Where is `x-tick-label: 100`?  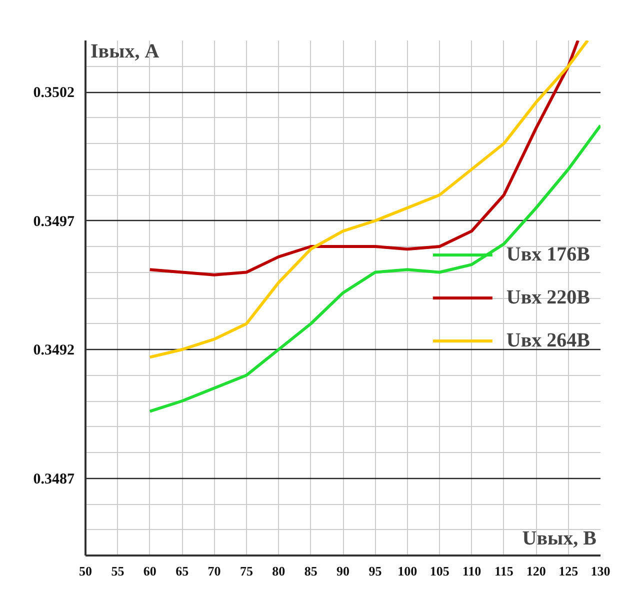
x-tick-label: 100 is located at coordinates (408, 571).